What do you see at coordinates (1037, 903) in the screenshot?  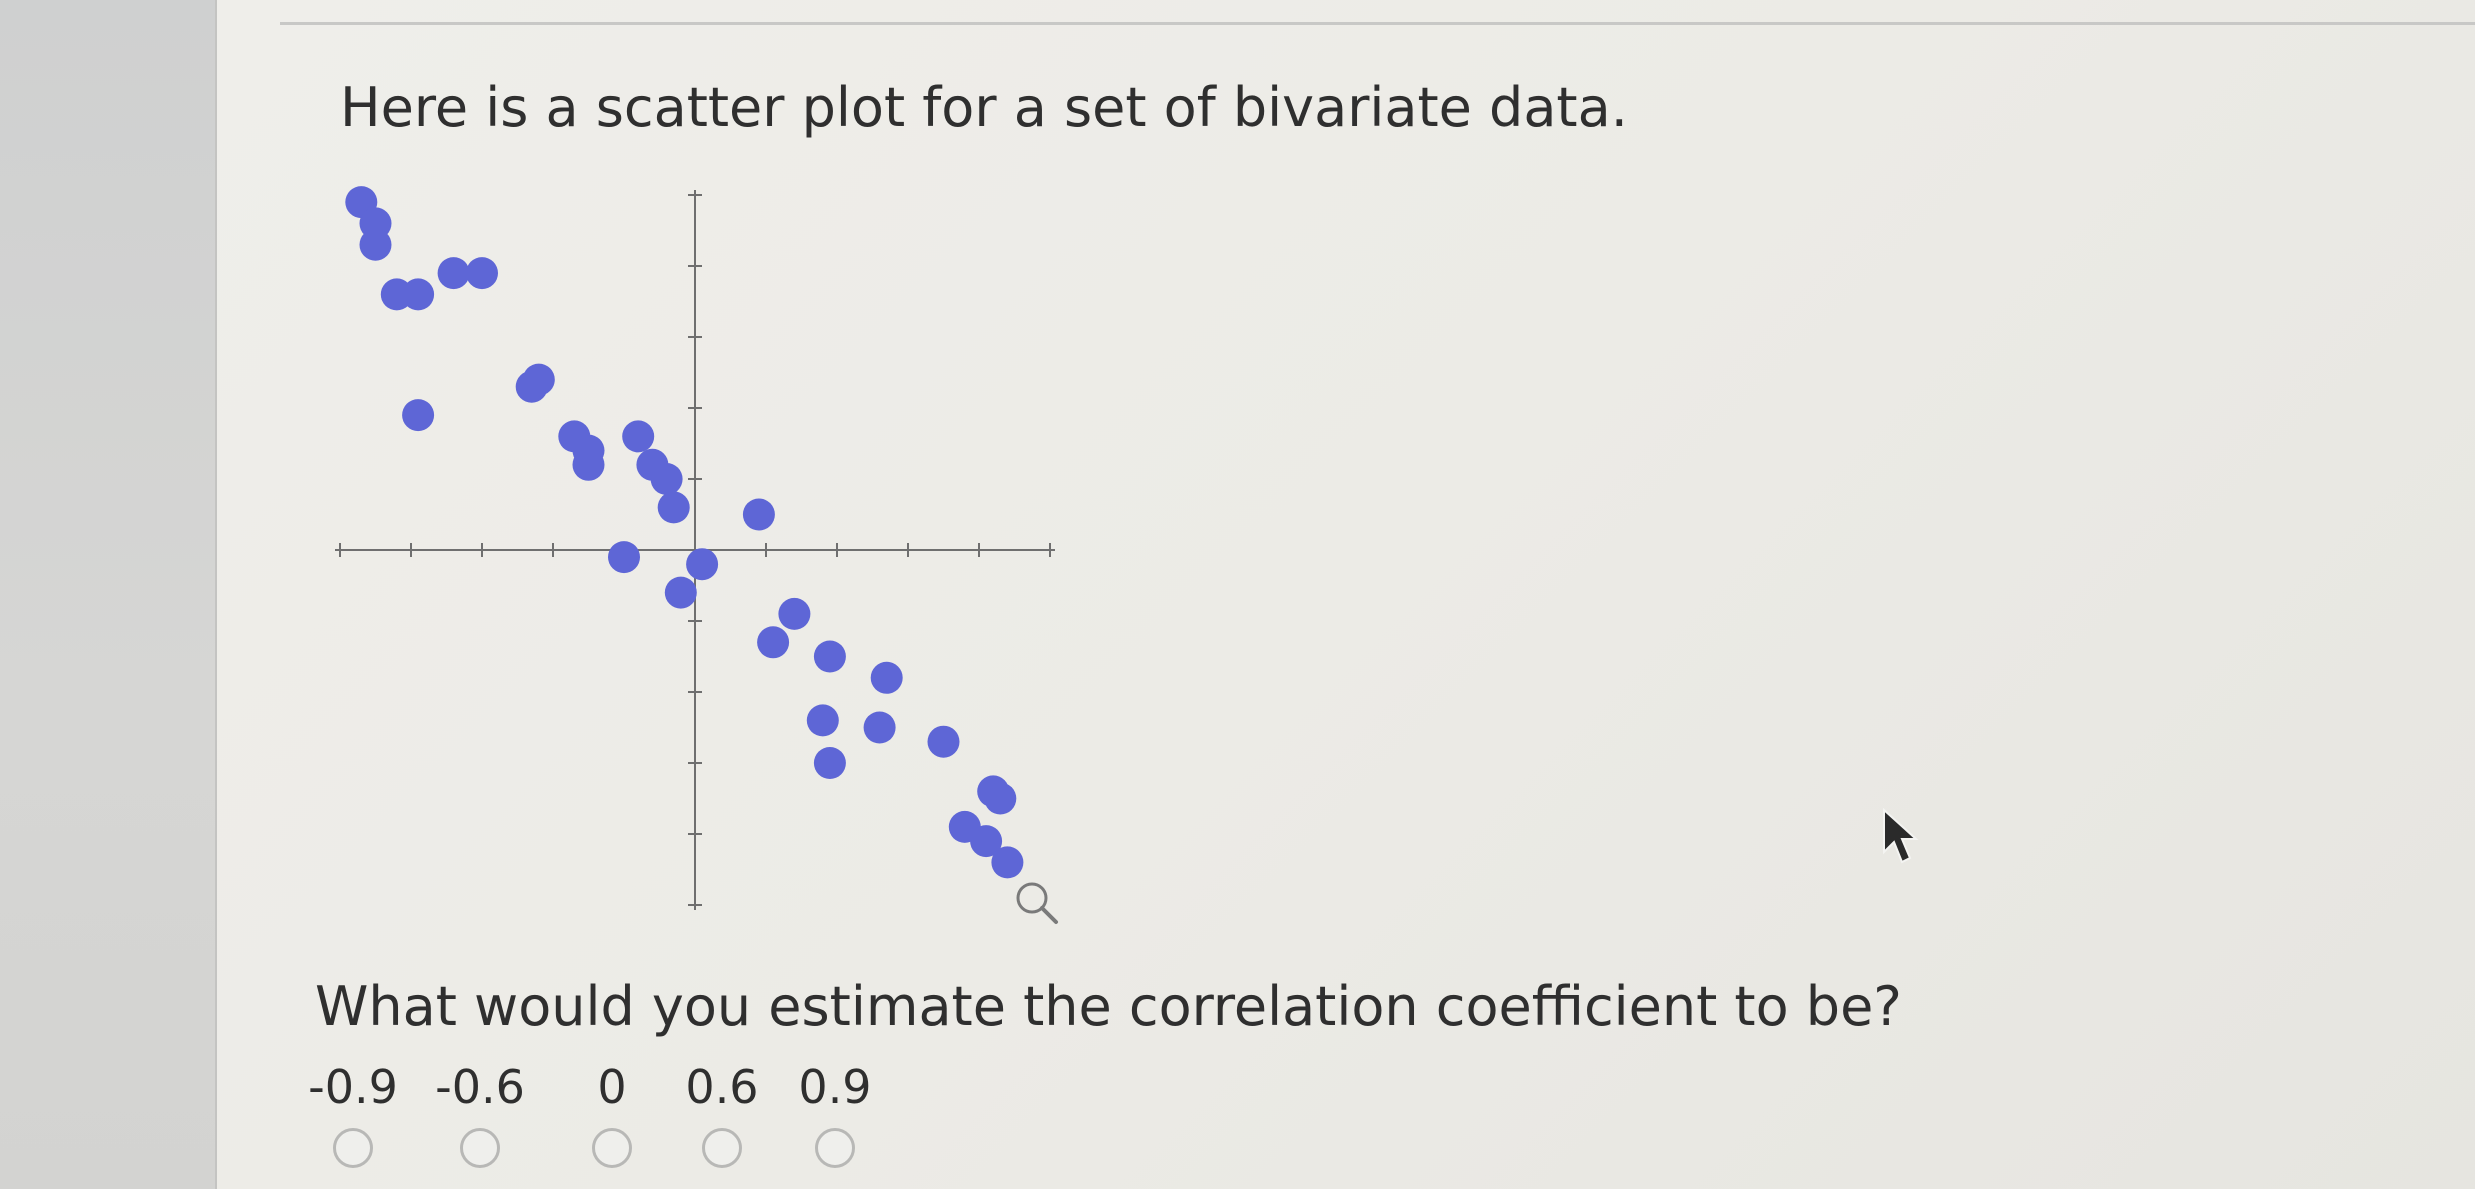 I see `magnifier-icon` at bounding box center [1037, 903].